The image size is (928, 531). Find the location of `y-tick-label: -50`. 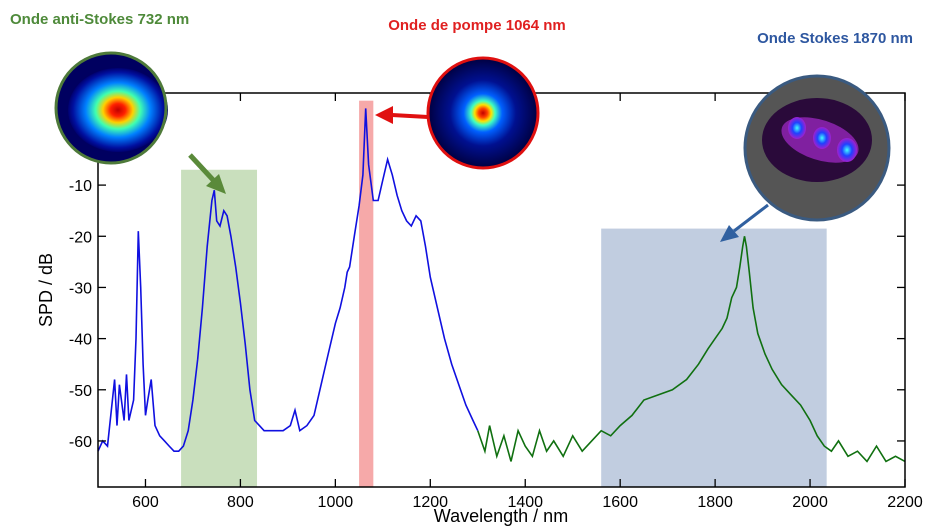

y-tick-label: -50 is located at coordinates (80, 391).